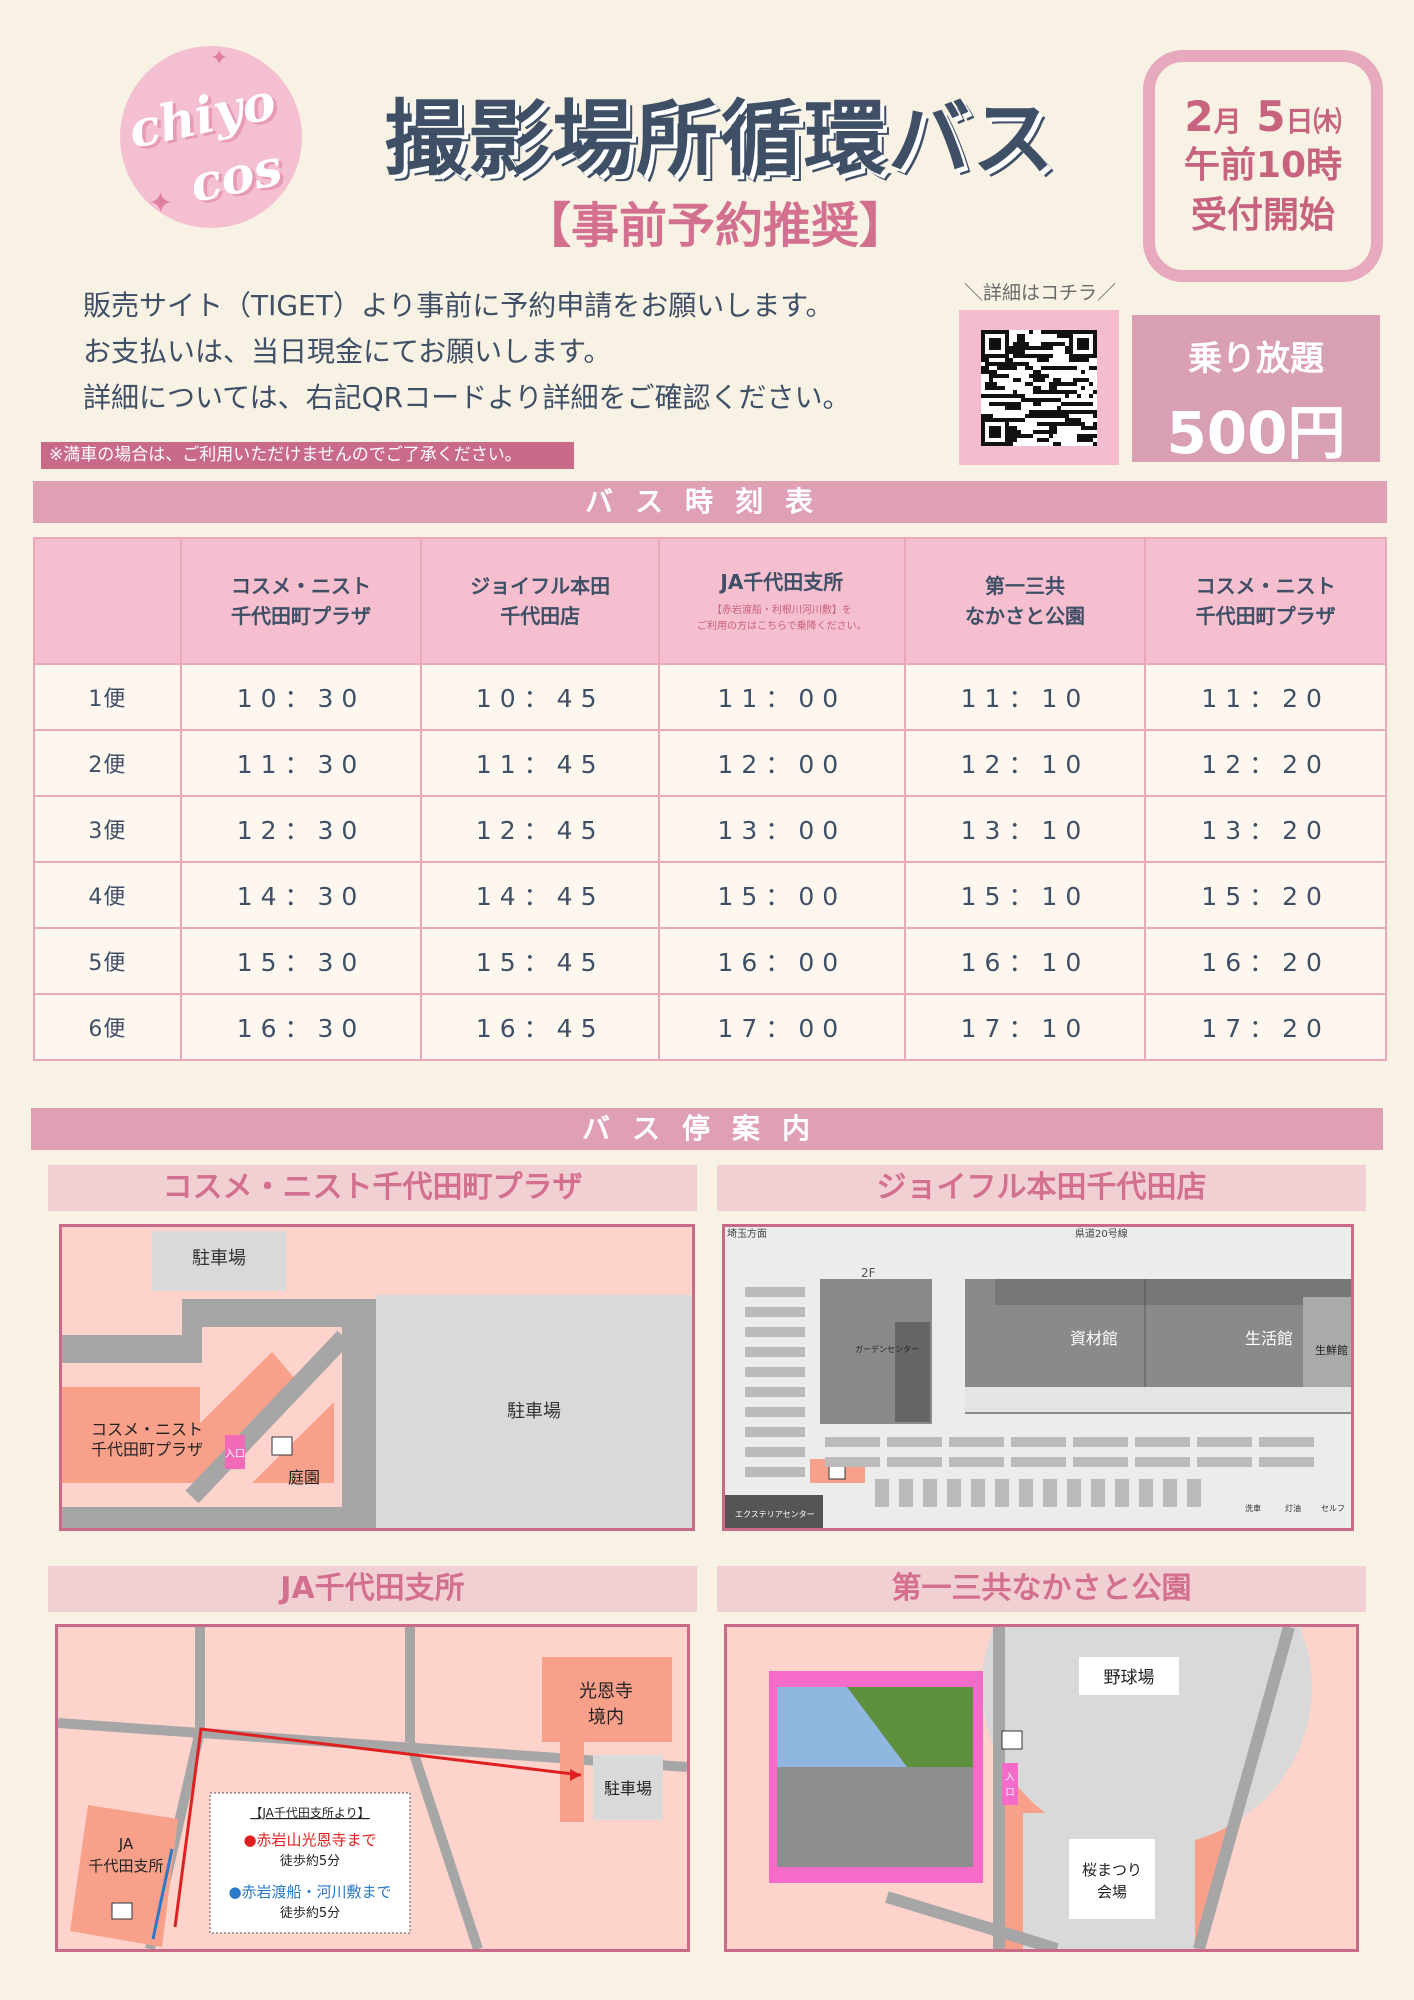 Image resolution: width=1414 pixels, height=2000 pixels. I want to click on trip-number: 5便, so click(107, 961).